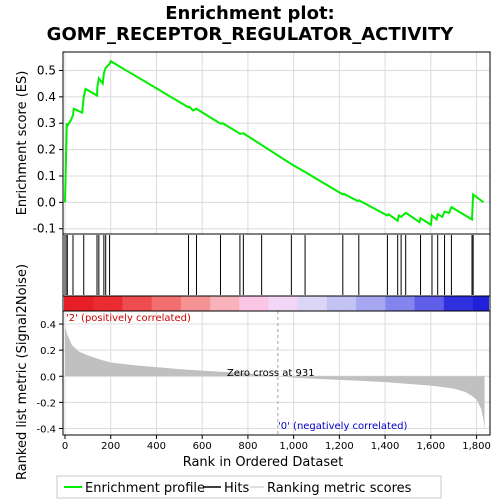  I want to click on x-axis-label: Rank in Ordered Dataset, so click(263, 462).